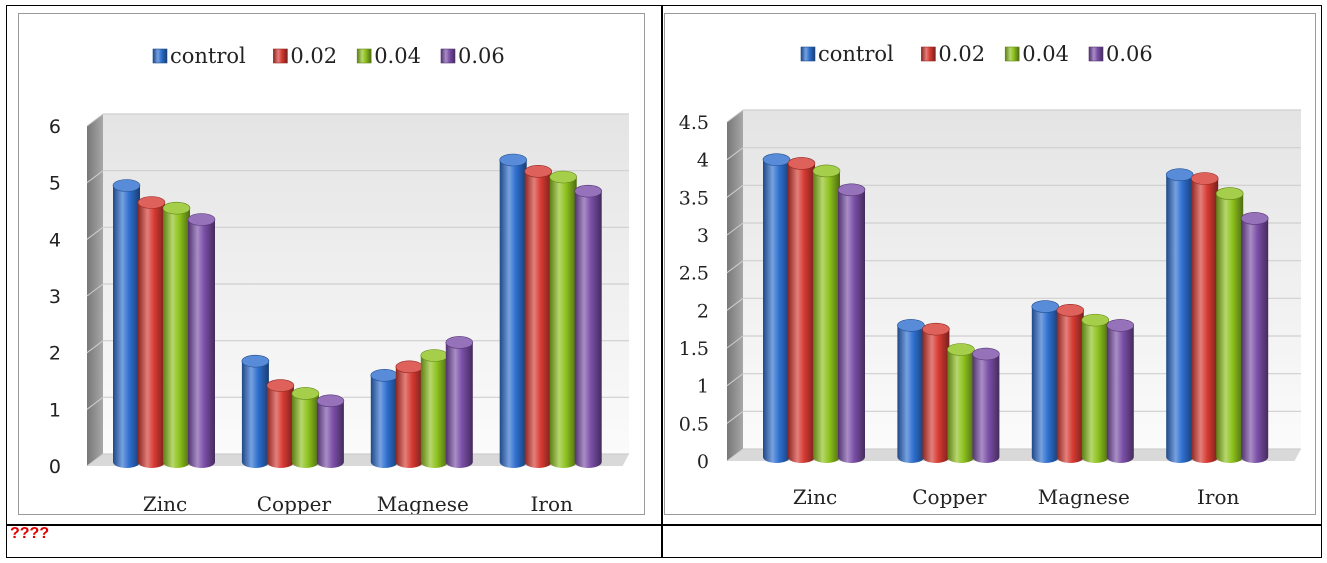 The image size is (1327, 563). Describe the element at coordinates (55, 410) in the screenshot. I see `y-tick-label: 1` at that location.